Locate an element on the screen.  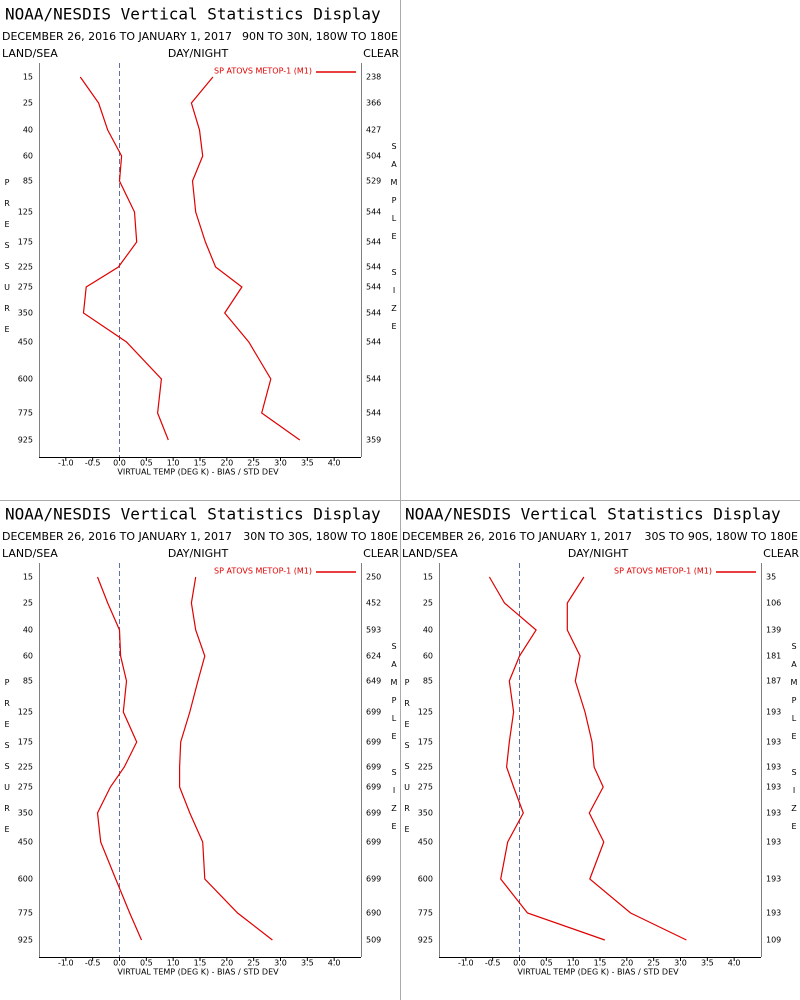
sample-size-label: 109 is located at coordinates (773, 940).